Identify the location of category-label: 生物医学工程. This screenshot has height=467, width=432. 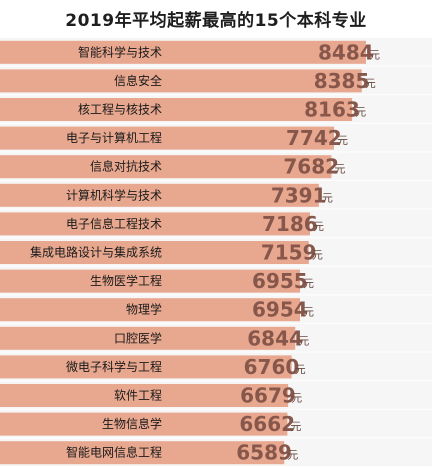
(126, 280).